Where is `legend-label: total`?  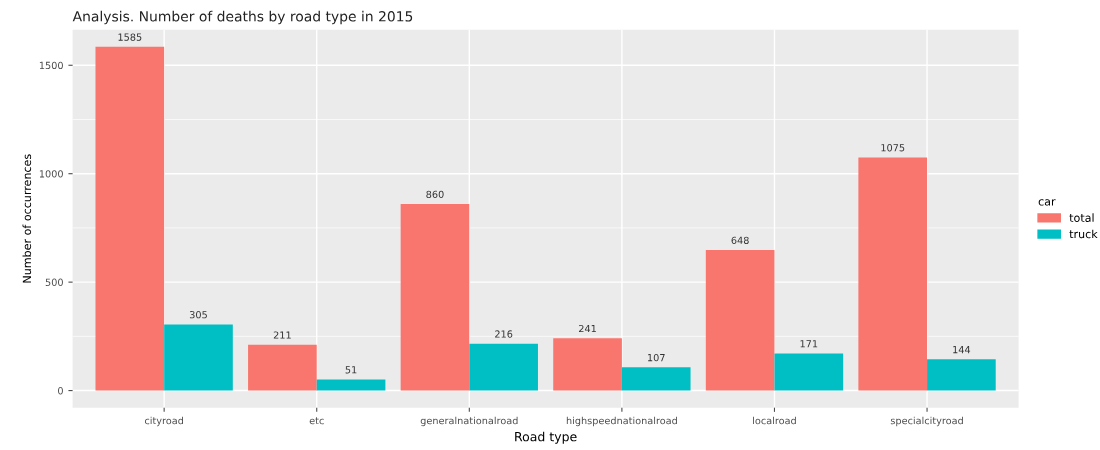 legend-label: total is located at coordinates (1081, 217).